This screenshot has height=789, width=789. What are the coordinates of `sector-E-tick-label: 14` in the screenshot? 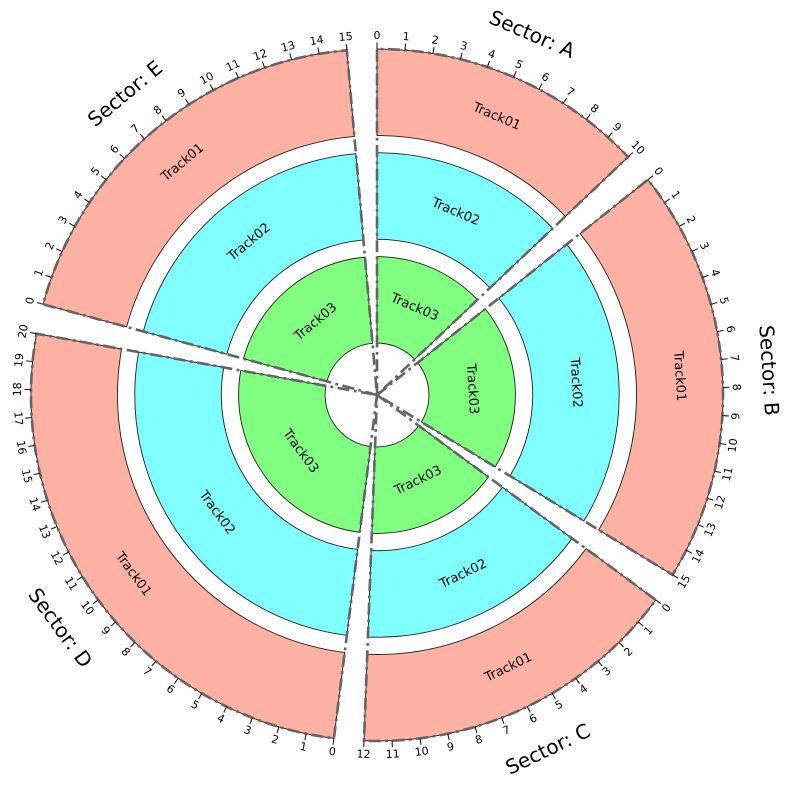 It's located at (317, 40).